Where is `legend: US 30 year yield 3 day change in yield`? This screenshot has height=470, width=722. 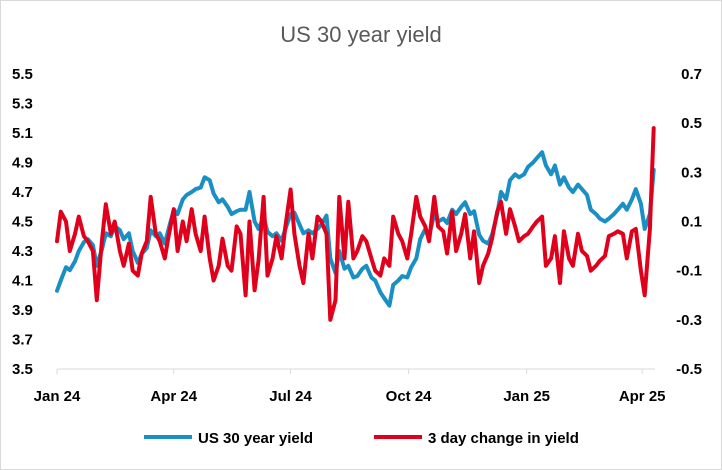
legend: US 30 year yield 3 day change in yield is located at coordinates (361, 438).